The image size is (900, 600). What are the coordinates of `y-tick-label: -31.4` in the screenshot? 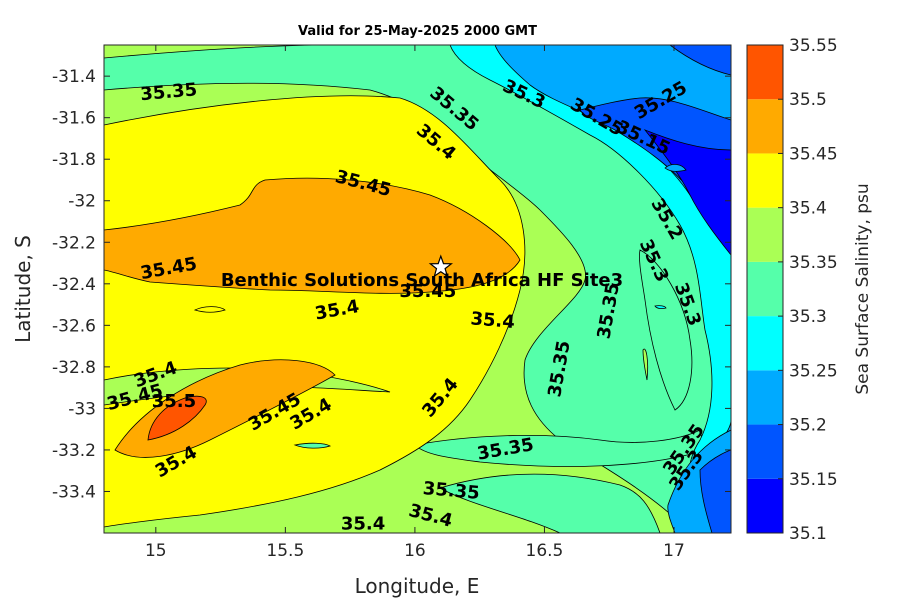 It's located at (74, 77).